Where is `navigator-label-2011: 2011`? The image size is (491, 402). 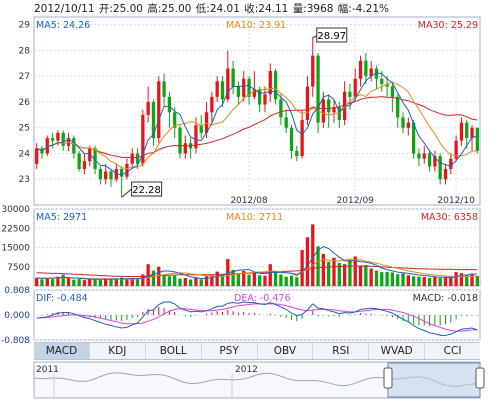
navigator-label-2011: 2011 is located at coordinates (47, 370).